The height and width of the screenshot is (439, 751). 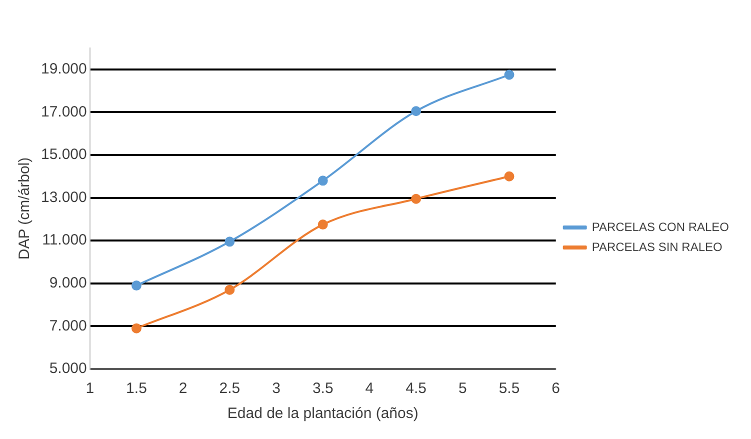 What do you see at coordinates (462, 389) in the screenshot?
I see `x-tick-label: 5` at bounding box center [462, 389].